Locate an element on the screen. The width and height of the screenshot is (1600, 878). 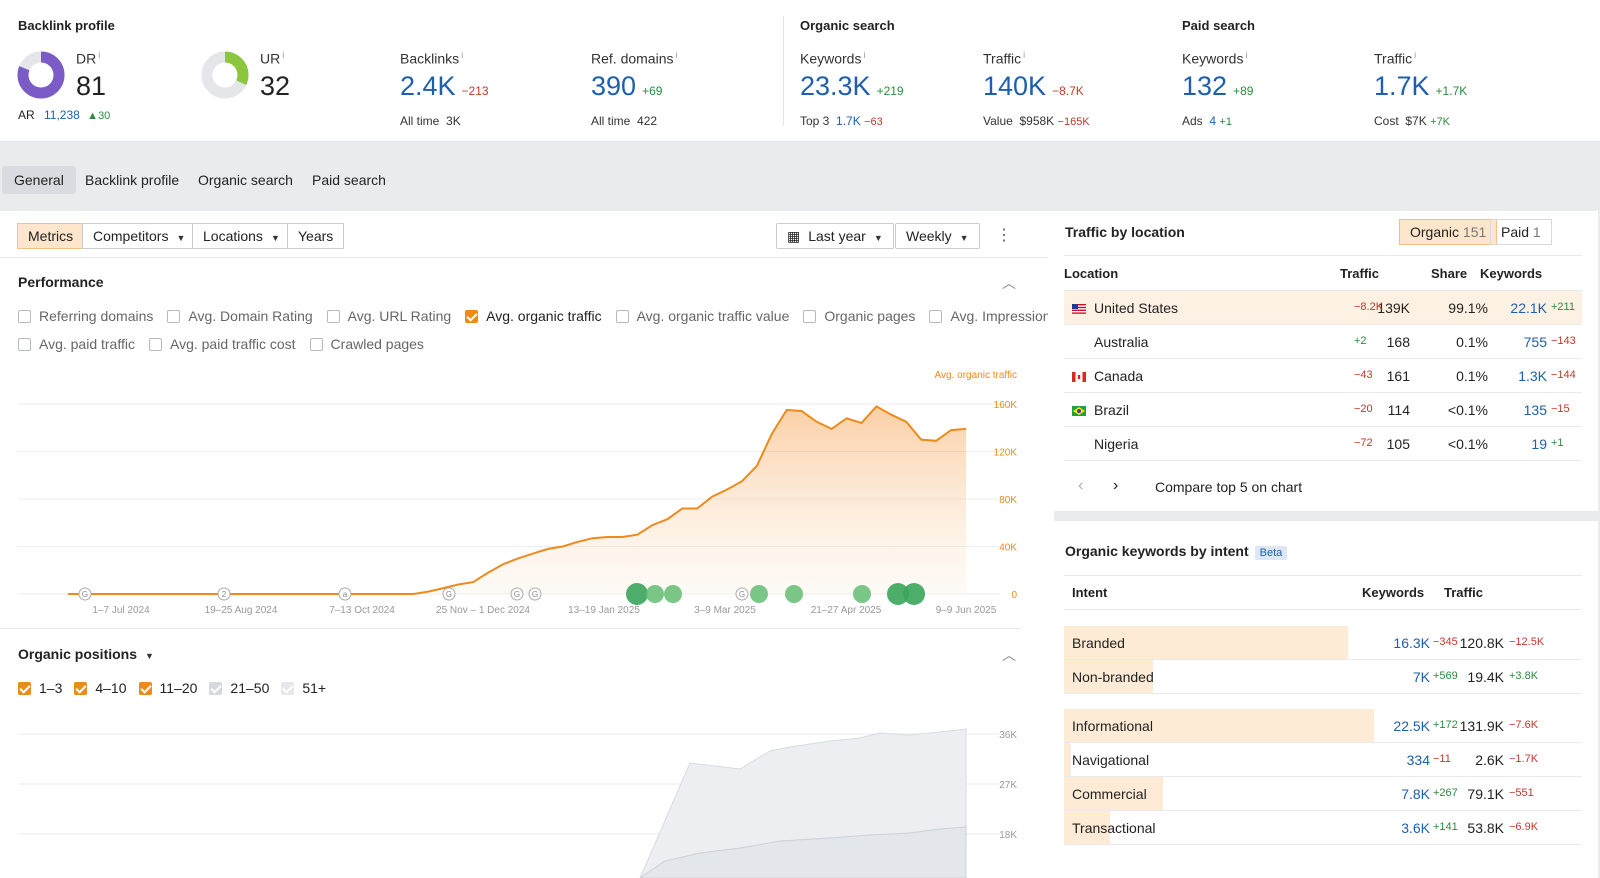
keywords-value: 135 is located at coordinates (1535, 410).